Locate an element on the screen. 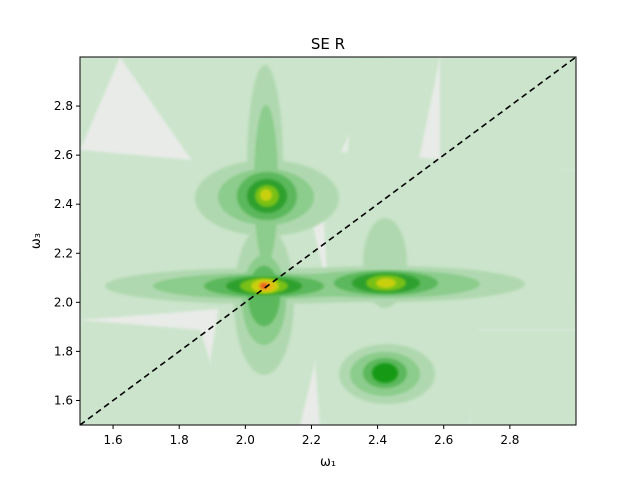 This screenshot has width=640, height=478. y-tick-label: 2.0 is located at coordinates (63, 302).